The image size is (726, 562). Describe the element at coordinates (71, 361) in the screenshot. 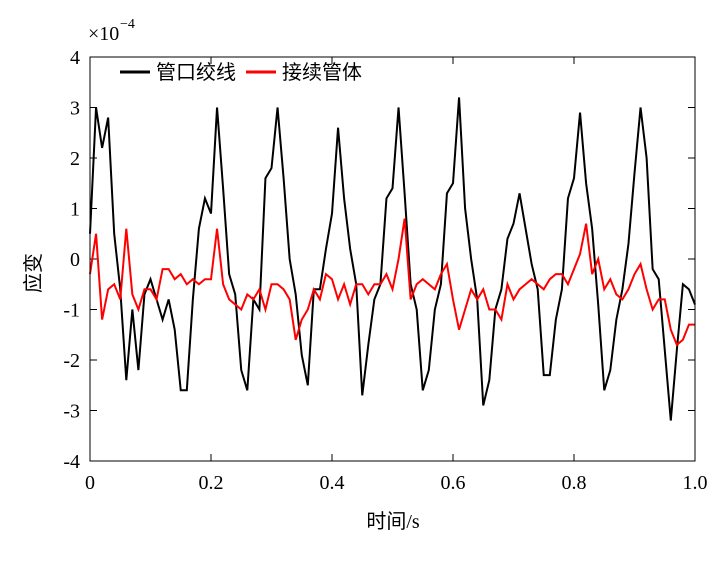

I see `y-tick-label: -2` at that location.